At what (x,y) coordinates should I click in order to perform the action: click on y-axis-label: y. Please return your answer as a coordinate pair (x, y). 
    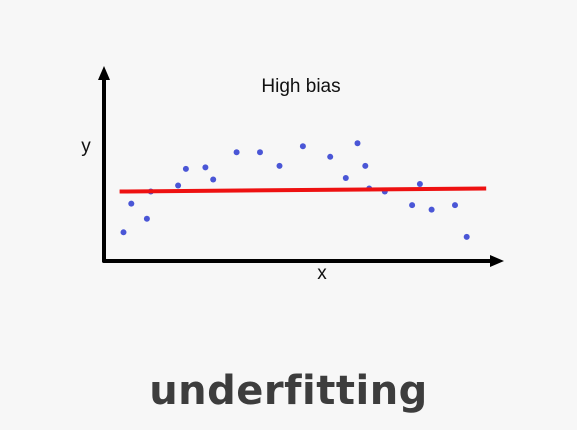
    Looking at the image, I should click on (86, 146).